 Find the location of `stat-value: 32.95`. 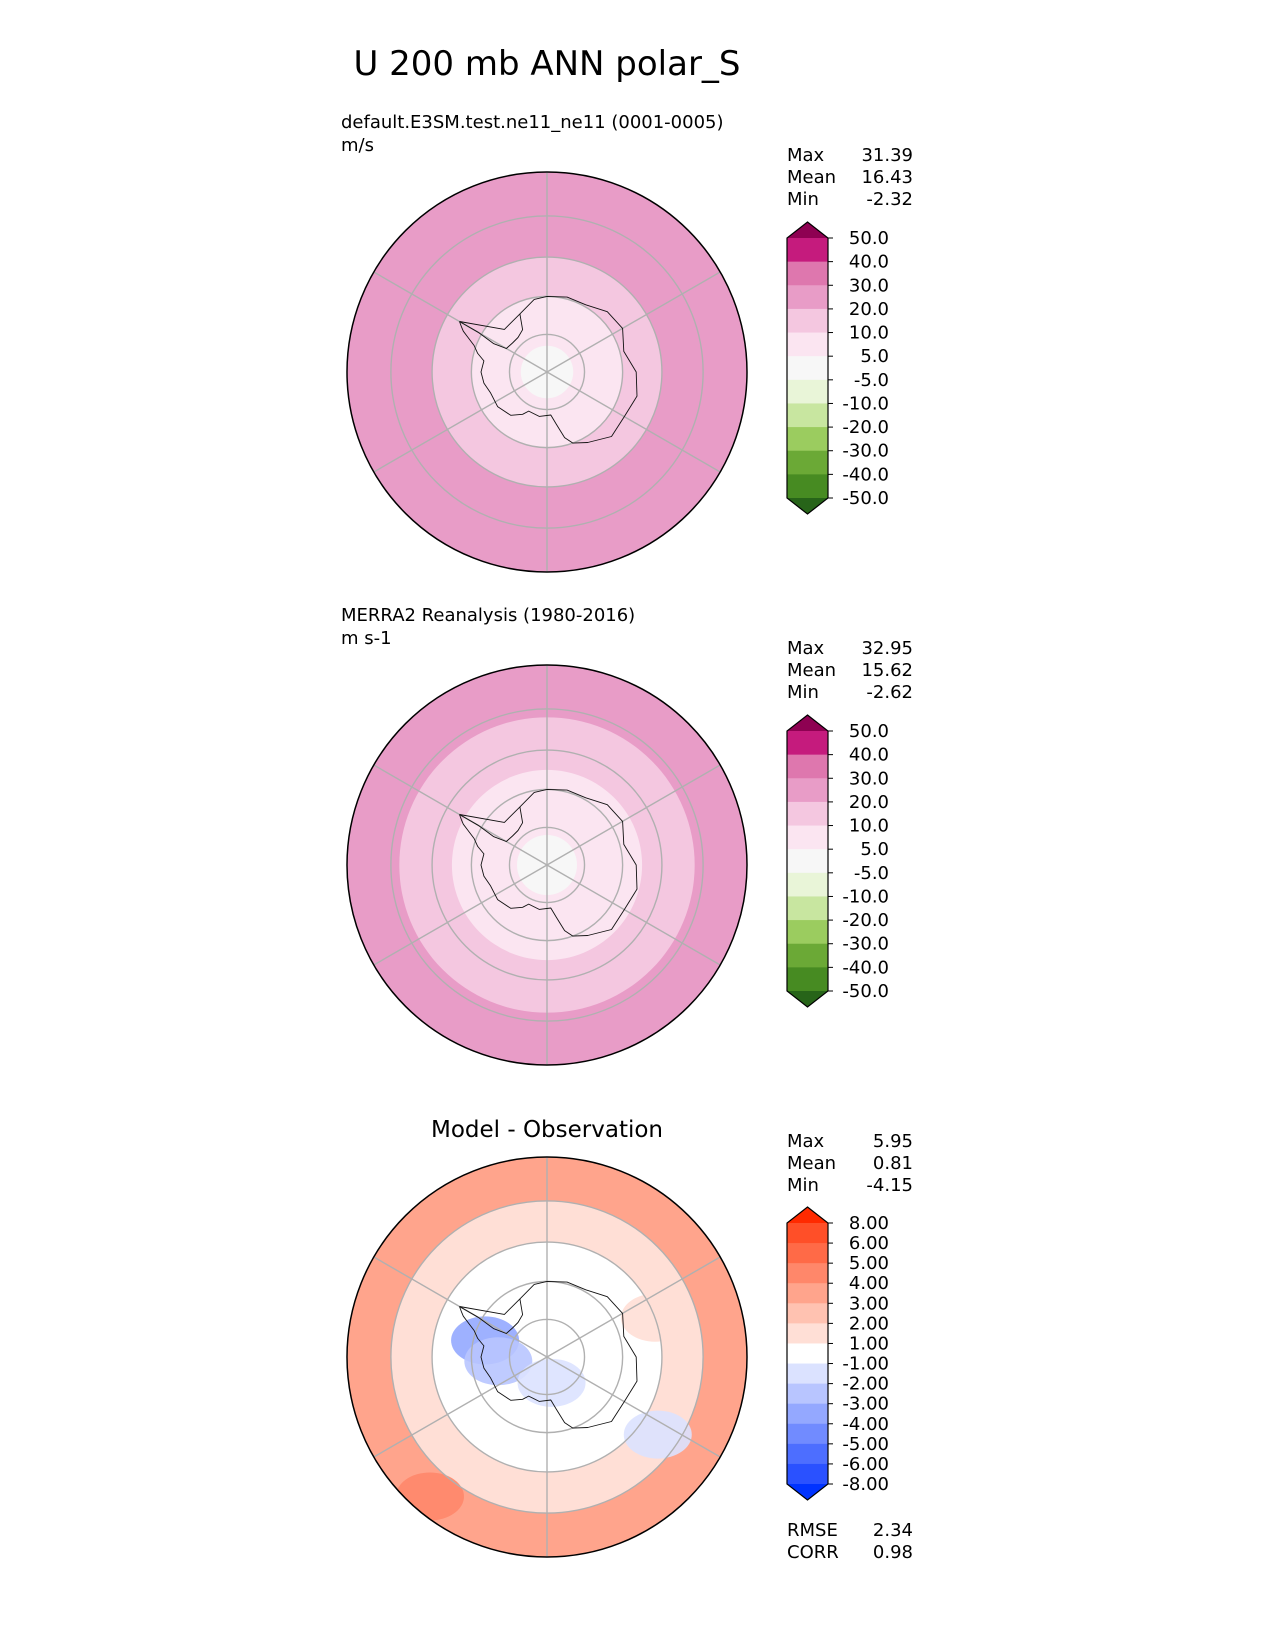

stat-value: 32.95 is located at coordinates (887, 648).